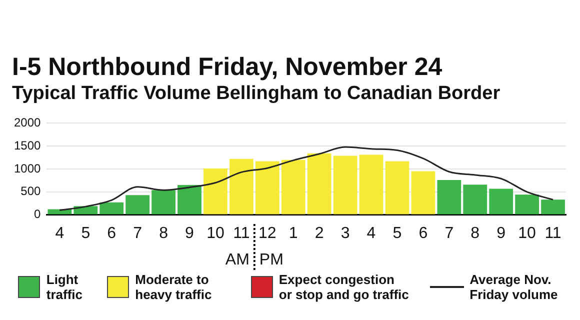 This screenshot has width=580, height=320. What do you see at coordinates (28, 145) in the screenshot?
I see `y-tick-label: 1500` at bounding box center [28, 145].